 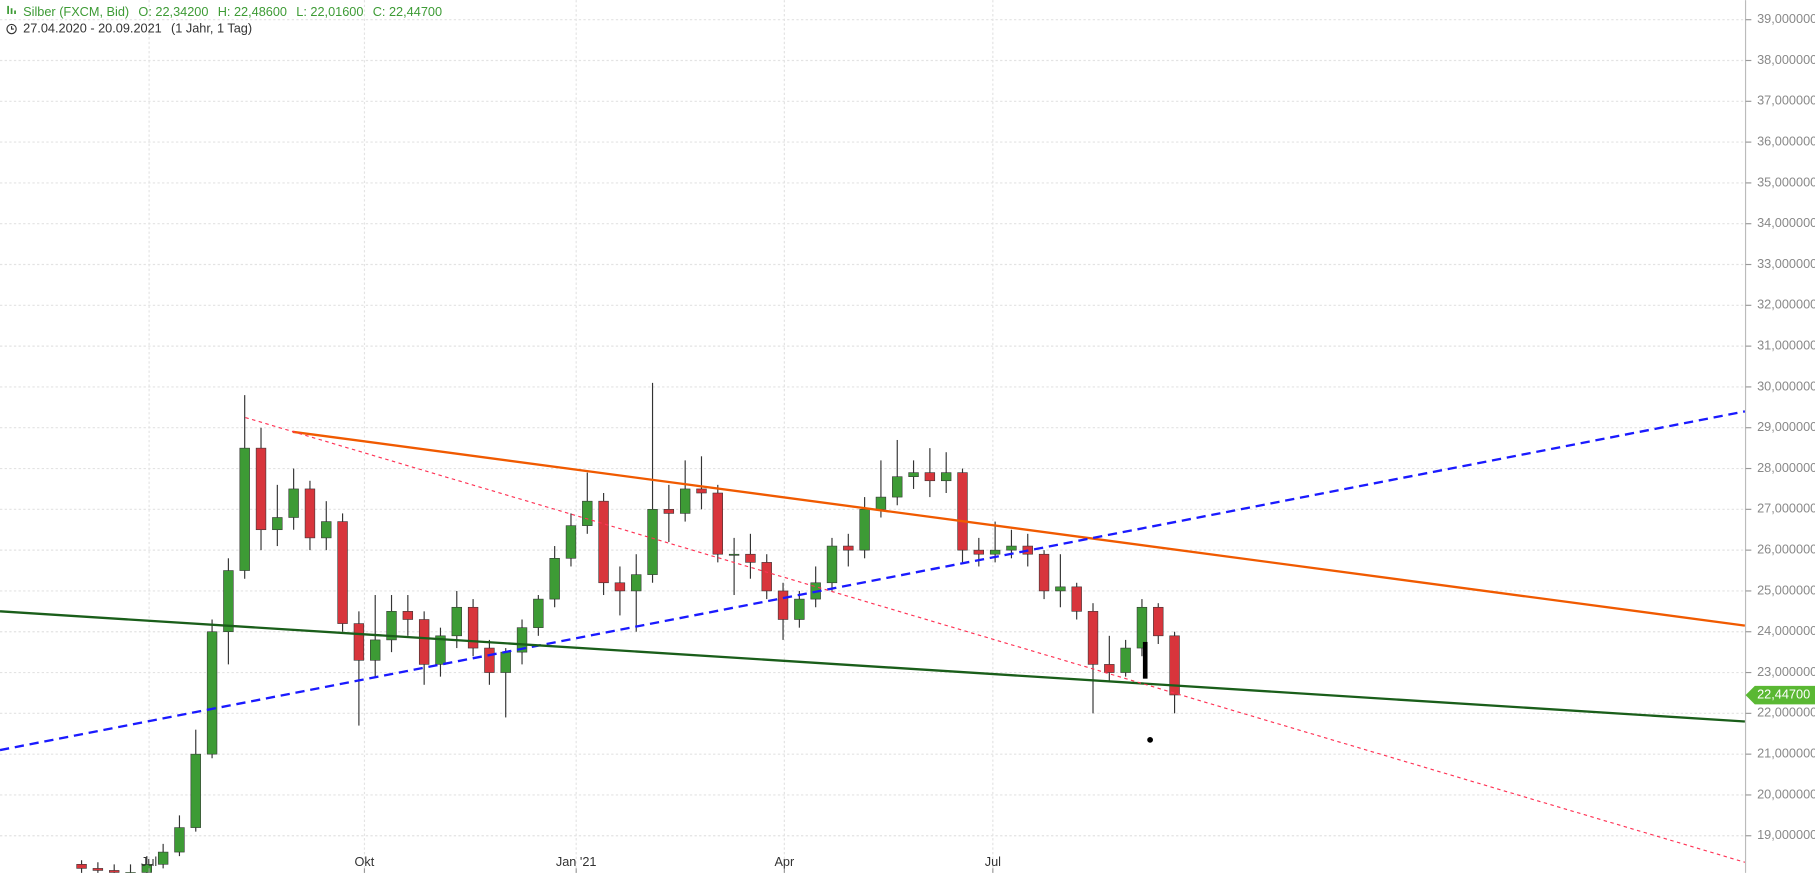 What do you see at coordinates (252, 11) in the screenshot?
I see `ohlc-label: H: 22,48600` at bounding box center [252, 11].